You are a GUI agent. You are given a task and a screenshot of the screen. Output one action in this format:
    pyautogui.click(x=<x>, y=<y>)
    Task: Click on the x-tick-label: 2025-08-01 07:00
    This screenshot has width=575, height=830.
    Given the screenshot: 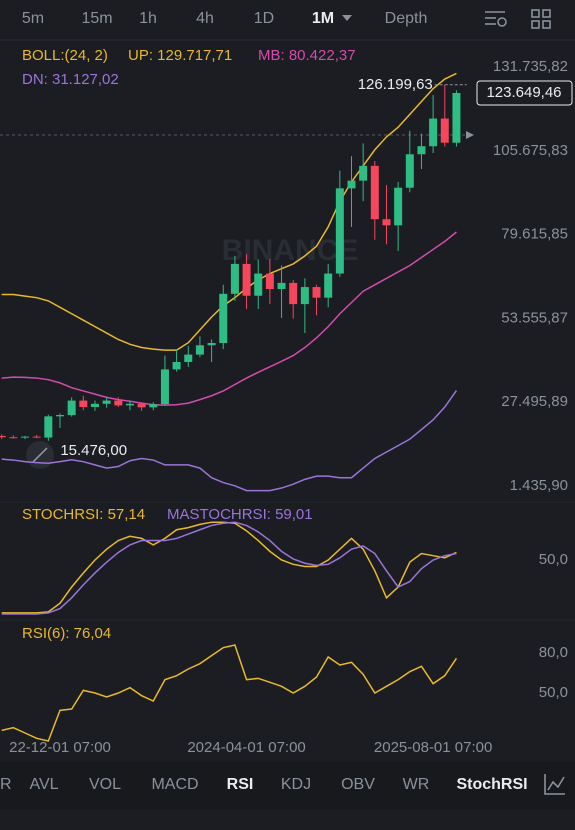 What is the action you would take?
    pyautogui.click(x=433, y=747)
    